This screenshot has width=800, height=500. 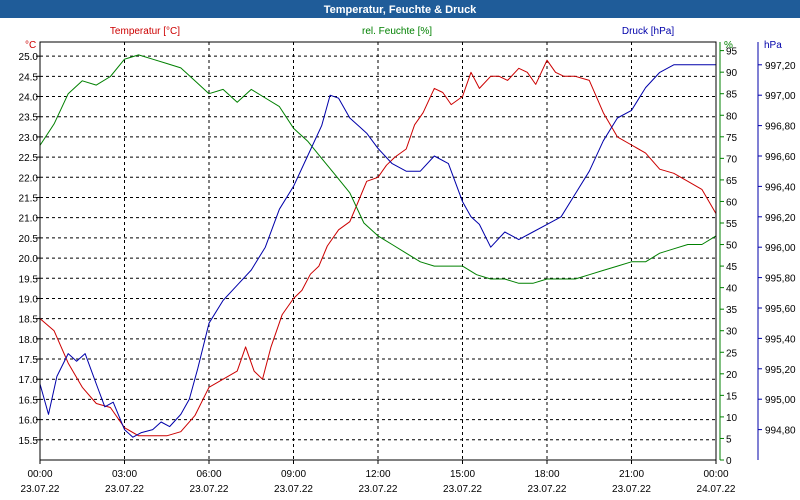 What do you see at coordinates (780, 279) in the screenshot?
I see `pressure-tick-label: 995,80` at bounding box center [780, 279].